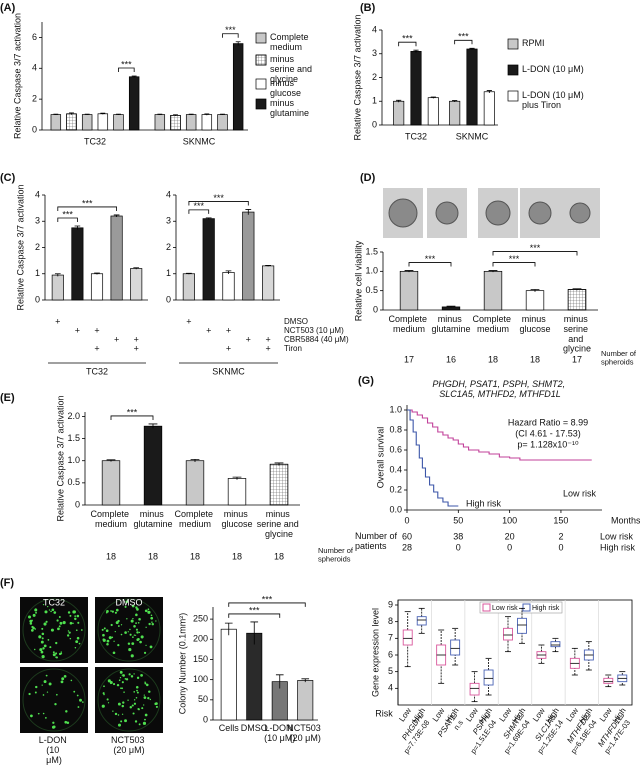  I want to click on y-tick-label: 0.4, so click(395, 469).